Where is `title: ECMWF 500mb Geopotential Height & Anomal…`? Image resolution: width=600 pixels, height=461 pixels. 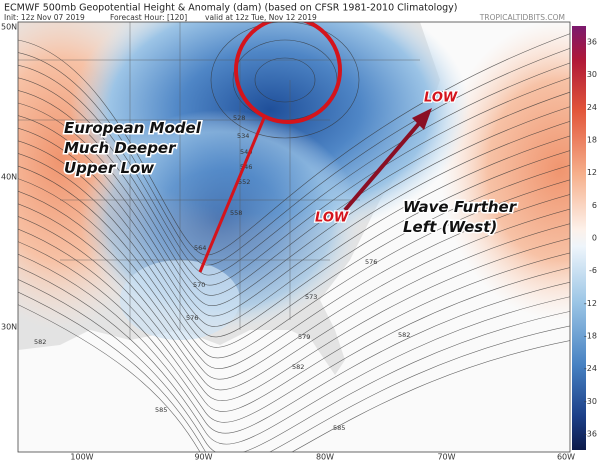 title: ECMWF 500mb Geopotential Height & Anomal… is located at coordinates (231, 8).